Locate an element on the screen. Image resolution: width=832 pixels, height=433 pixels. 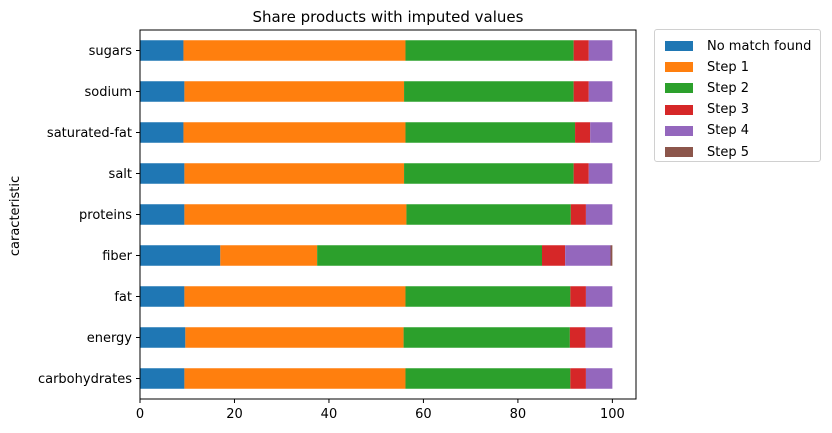
legend-label: Step 5 is located at coordinates (728, 152).